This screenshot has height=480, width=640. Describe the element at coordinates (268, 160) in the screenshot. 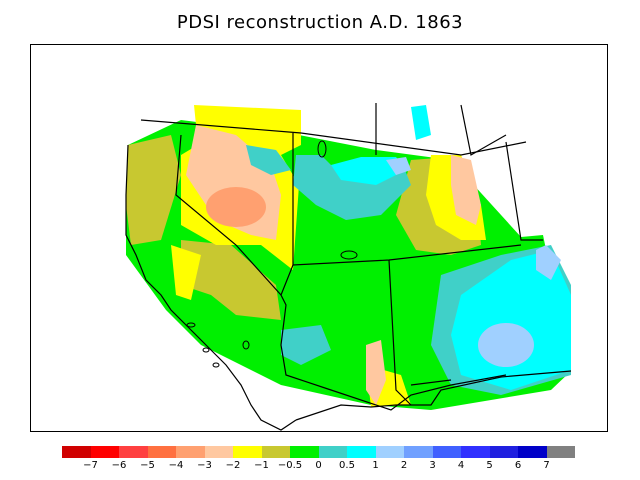

I see `pdsi-teal-idaho` at that location.